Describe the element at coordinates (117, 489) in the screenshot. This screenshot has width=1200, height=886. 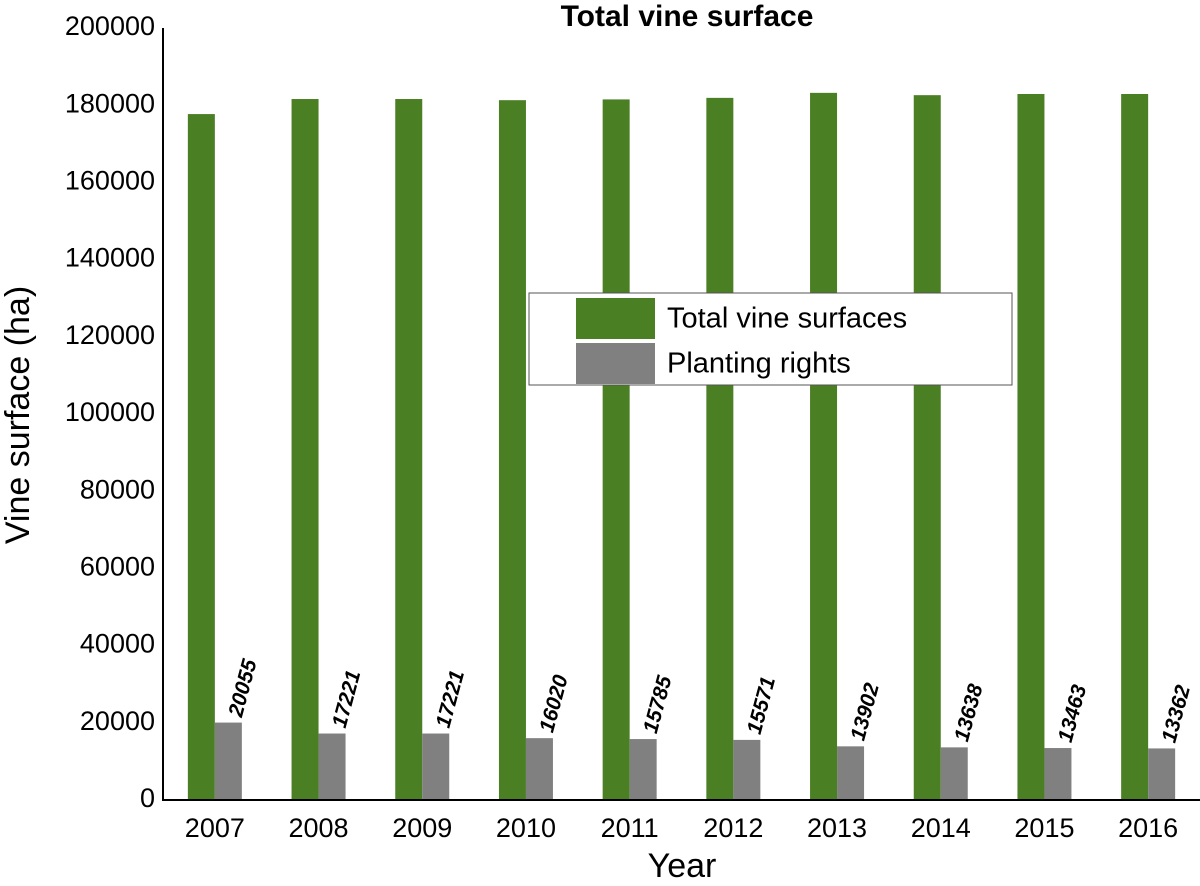
I see `y-tick-label: 80000` at that location.